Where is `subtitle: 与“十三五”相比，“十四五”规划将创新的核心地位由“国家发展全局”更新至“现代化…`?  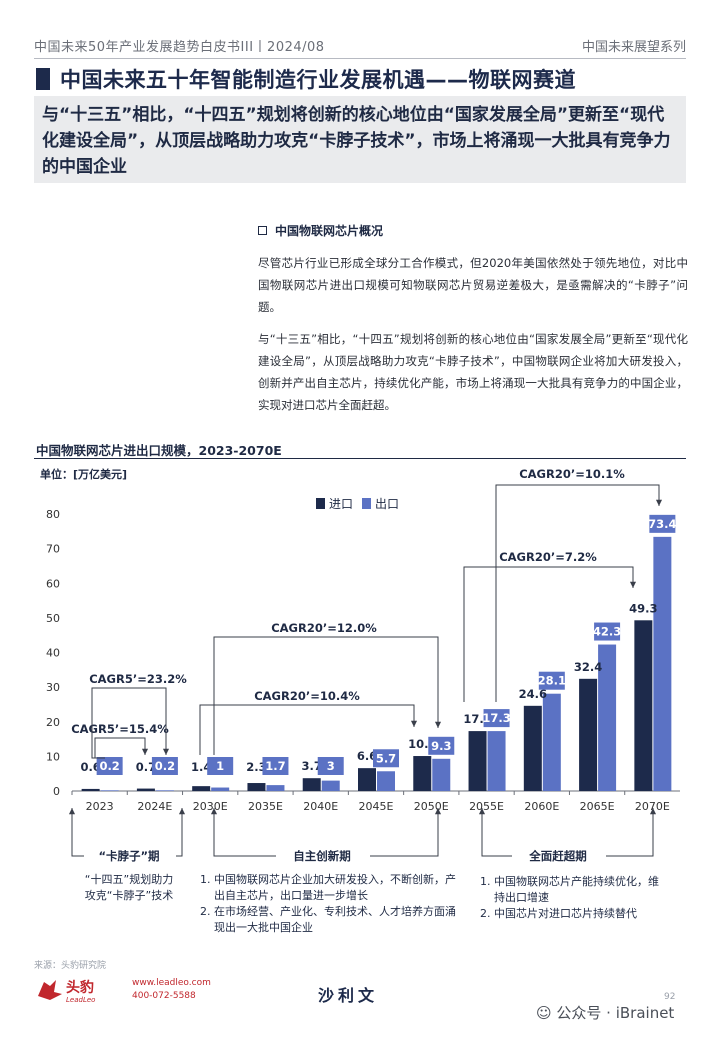 subtitle: 与“十三五”相比，“十四五”规划将创新的核心地位由“国家发展全局”更新至“现代化… is located at coordinates (356, 141).